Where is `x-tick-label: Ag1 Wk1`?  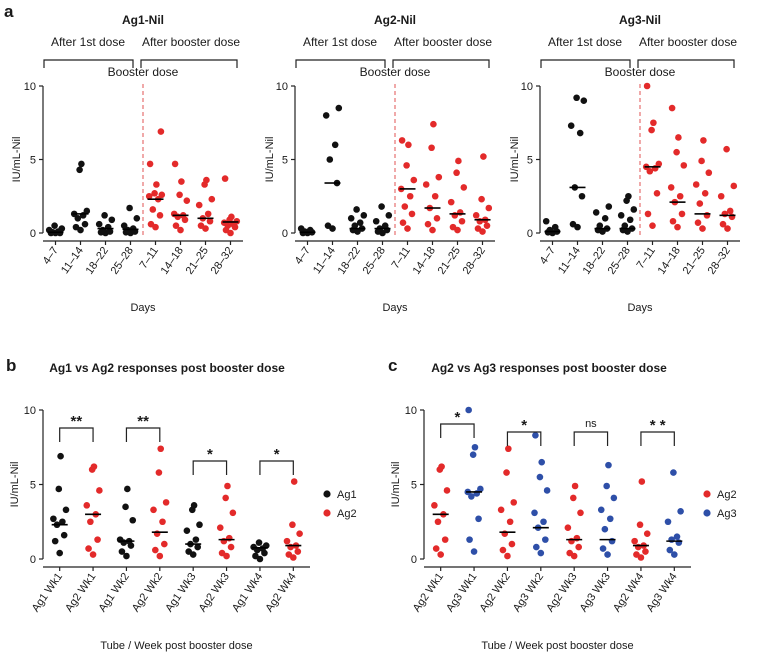 x-tick-label: Ag1 Wk1 is located at coordinates (47, 592).